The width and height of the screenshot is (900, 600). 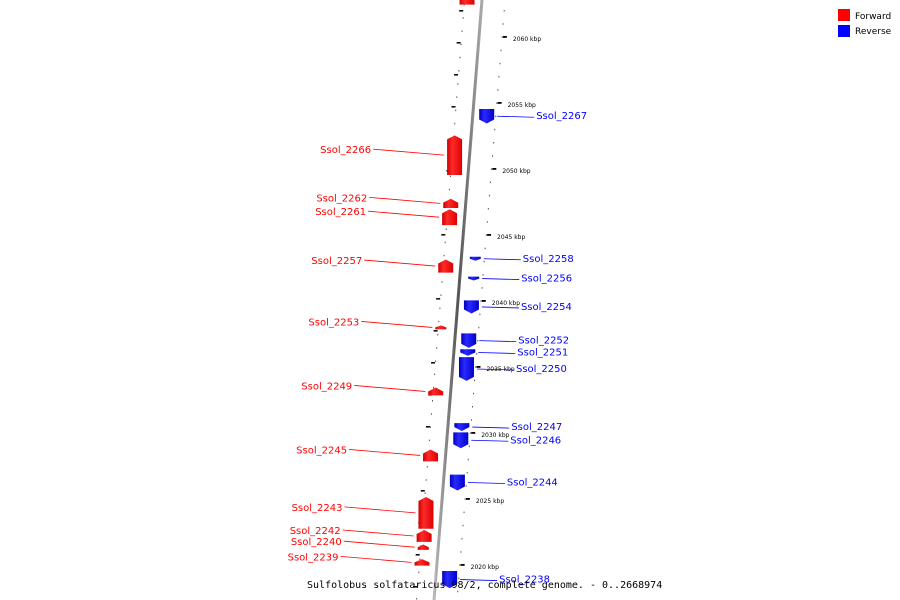 I want to click on legend-forward-swatch, so click(x=844, y=15).